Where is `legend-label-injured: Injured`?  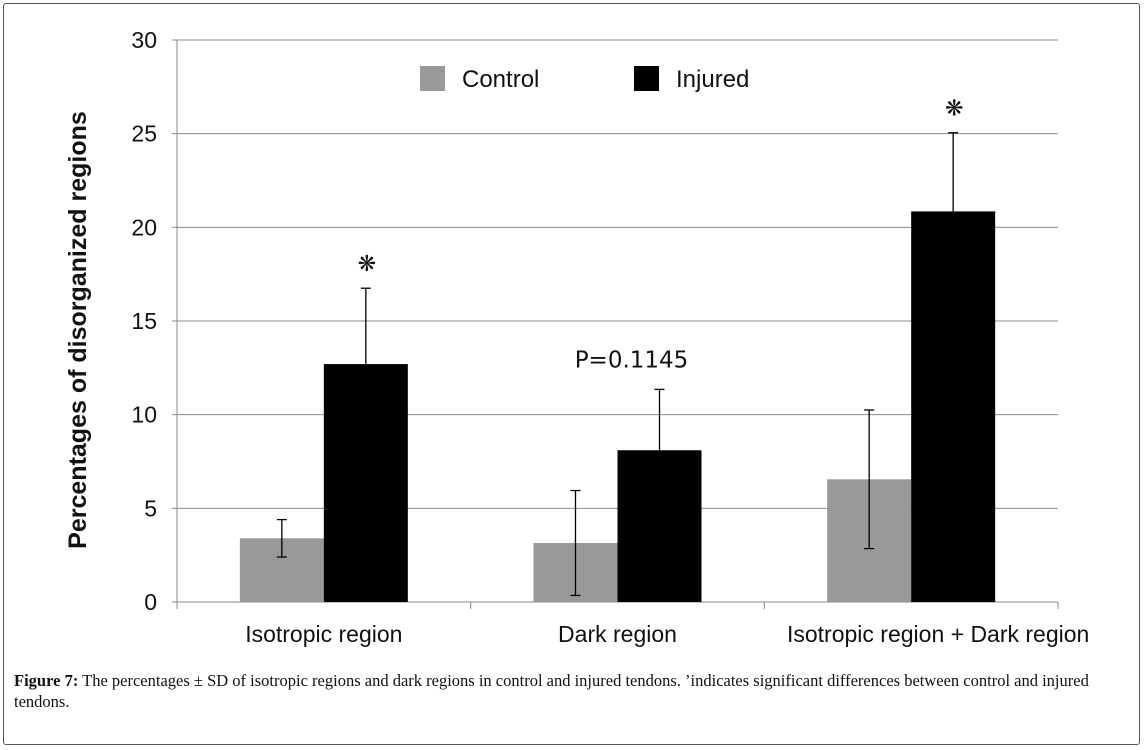
legend-label-injured: Injured is located at coordinates (712, 79).